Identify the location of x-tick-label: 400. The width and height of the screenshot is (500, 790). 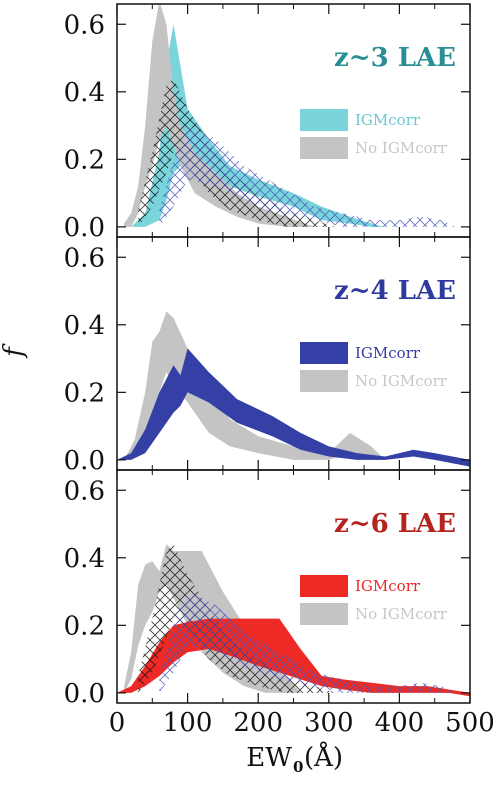
(400, 723).